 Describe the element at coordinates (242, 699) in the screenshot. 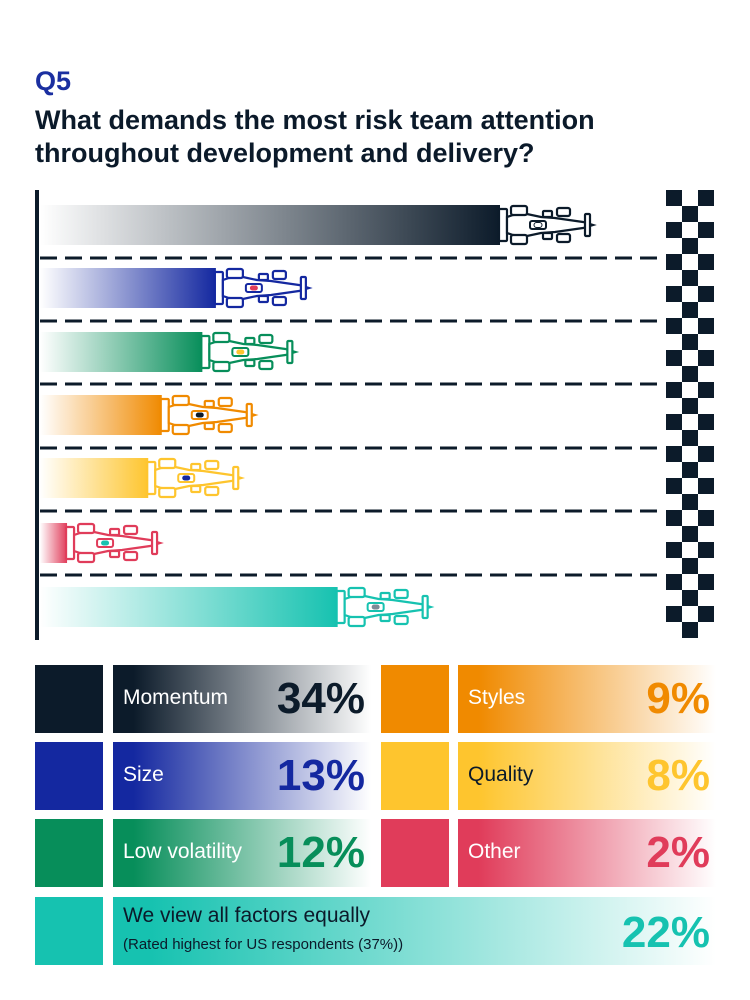

I see `legend-bar: Momentum 34%` at that location.